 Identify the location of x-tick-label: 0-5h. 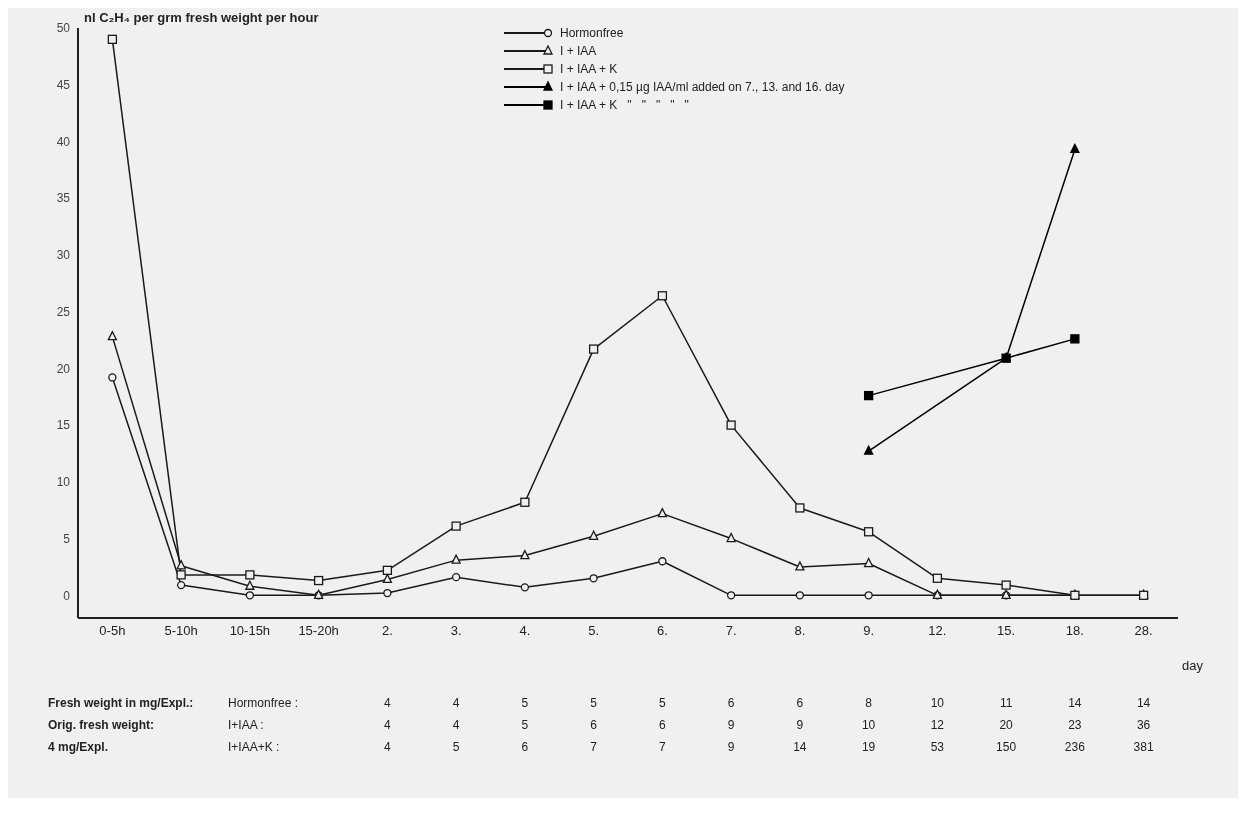
(112, 631).